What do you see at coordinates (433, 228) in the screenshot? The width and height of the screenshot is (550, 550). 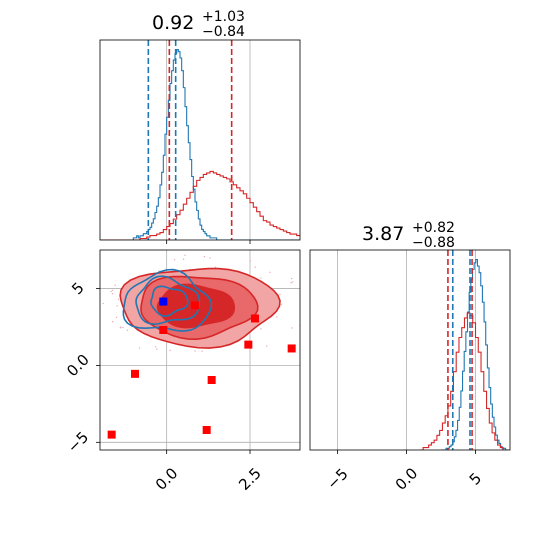 I see `bottom-right-title-upper: +0.82` at bounding box center [433, 228].